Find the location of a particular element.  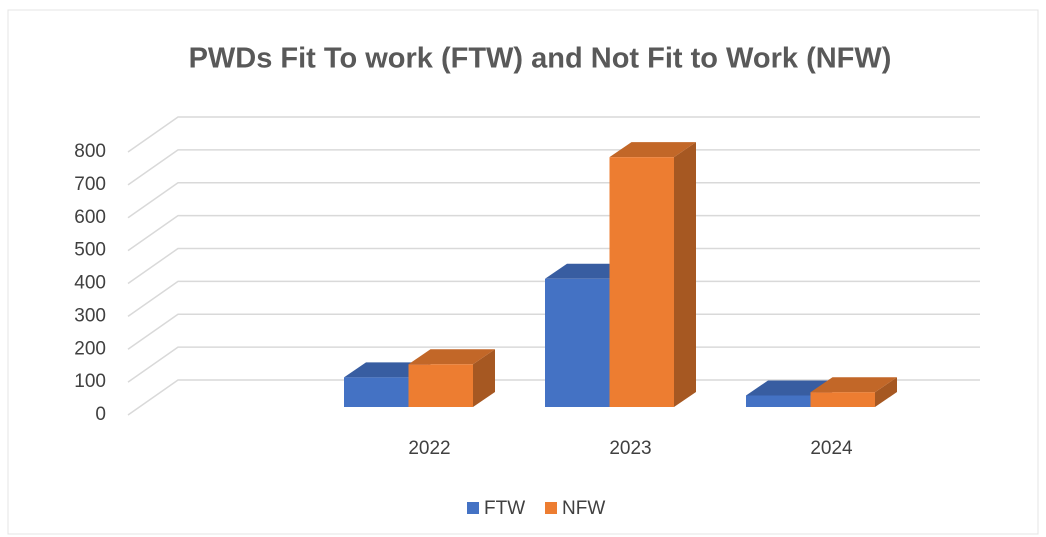

y-tick-label: 800 is located at coordinates (90, 151).